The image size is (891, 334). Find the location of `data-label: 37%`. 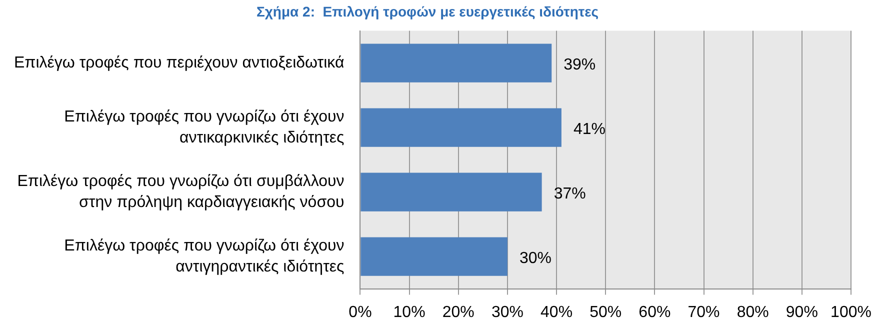

data-label: 37% is located at coordinates (570, 193).